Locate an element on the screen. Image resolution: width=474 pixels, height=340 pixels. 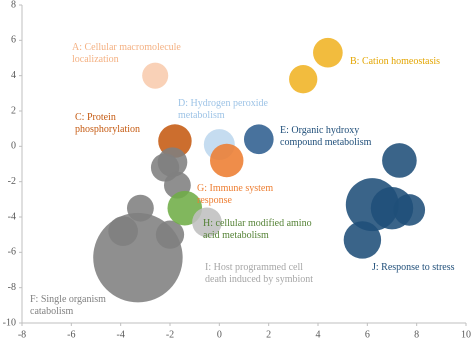
bubble-label: F: Single organism catabolism is located at coordinates (68, 305).